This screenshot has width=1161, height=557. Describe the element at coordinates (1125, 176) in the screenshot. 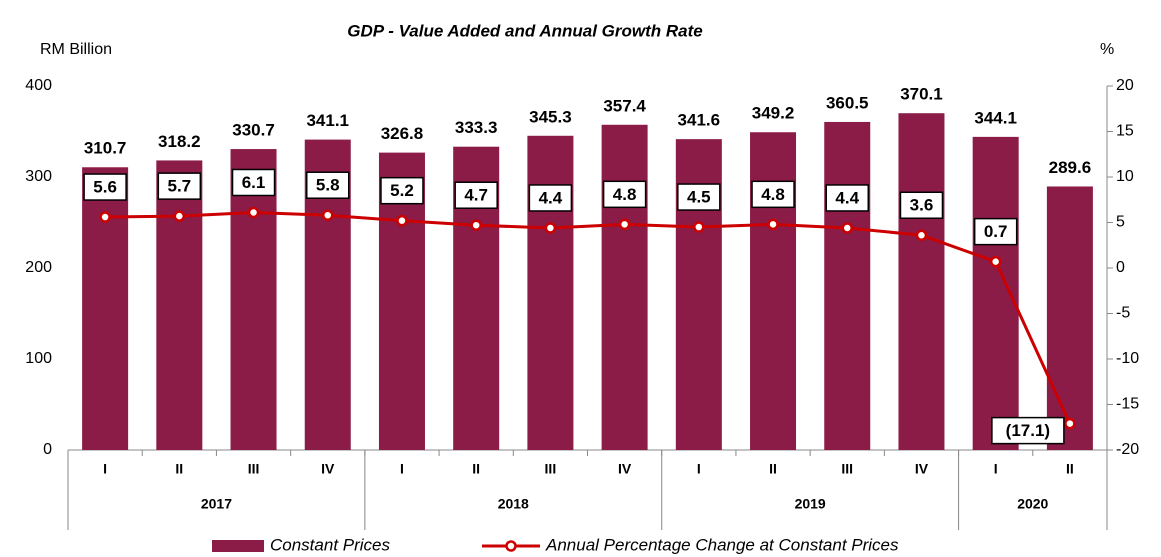

I see `y2-tick-label: 10` at that location.